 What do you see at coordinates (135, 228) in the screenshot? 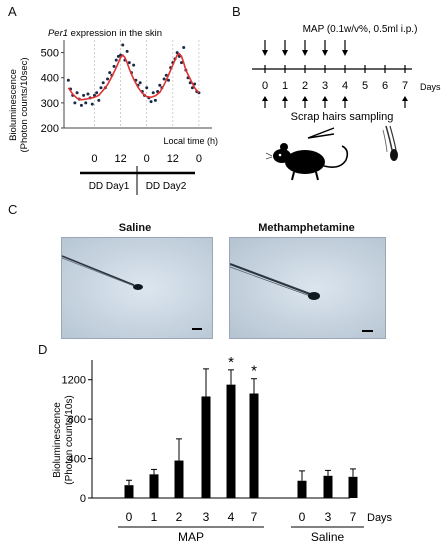
I see `photo-title-saline: Saline` at bounding box center [135, 228].